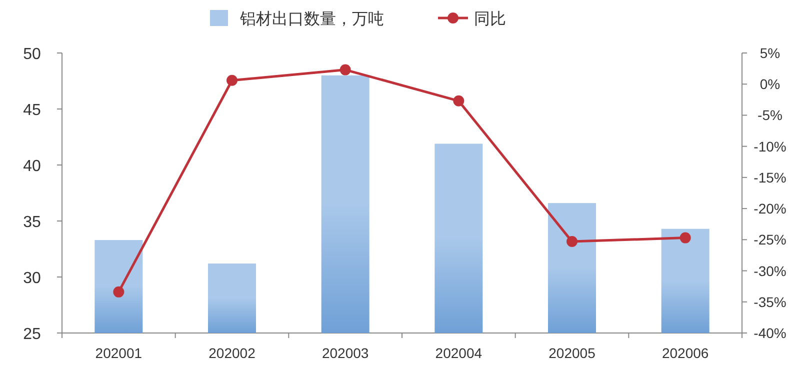 This screenshot has width=800, height=371. What do you see at coordinates (458, 353) in the screenshot?
I see `x-tick-label: 202004` at bounding box center [458, 353].